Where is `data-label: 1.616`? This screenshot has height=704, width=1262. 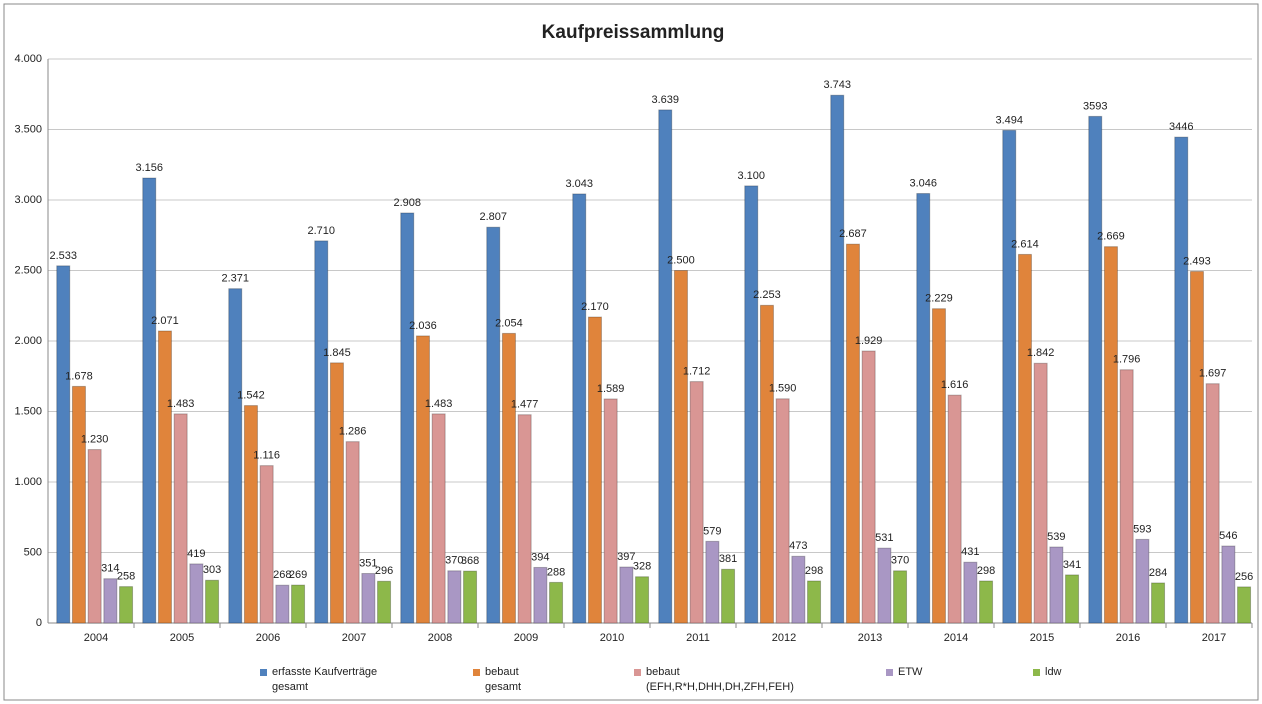
data-label: 1.616 is located at coordinates (955, 385).